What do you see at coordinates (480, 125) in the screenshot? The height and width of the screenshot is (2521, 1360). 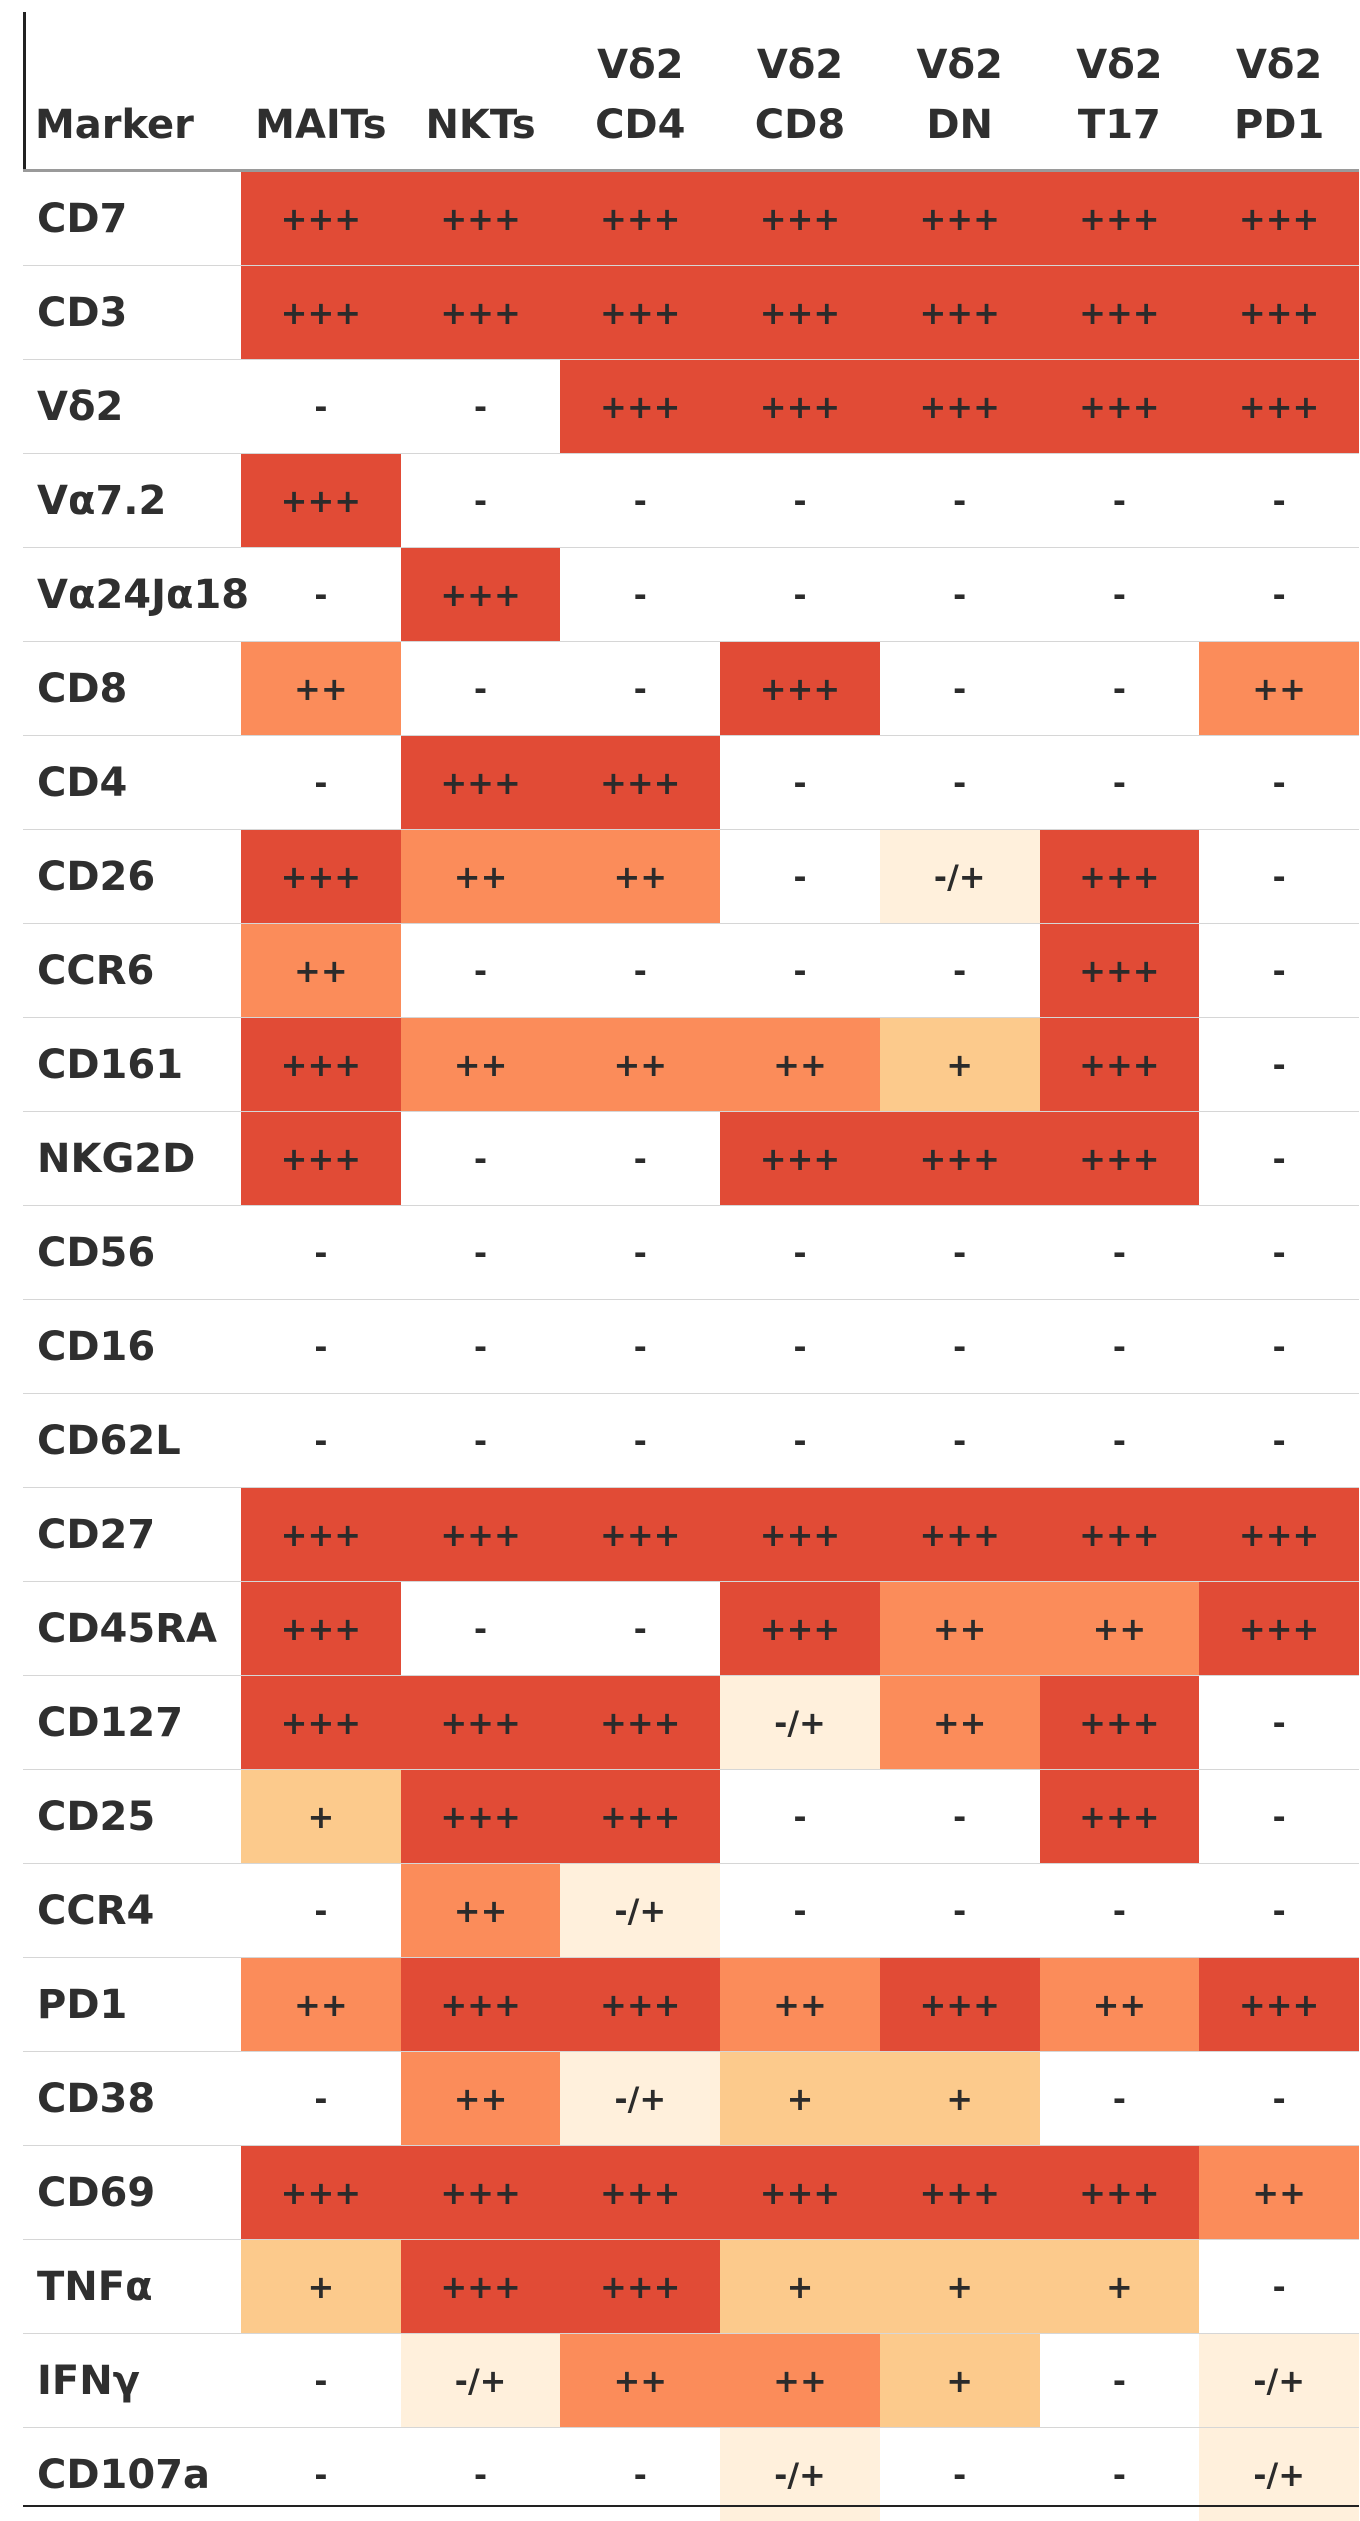 I see `column-header-label: NKTs` at bounding box center [480, 125].